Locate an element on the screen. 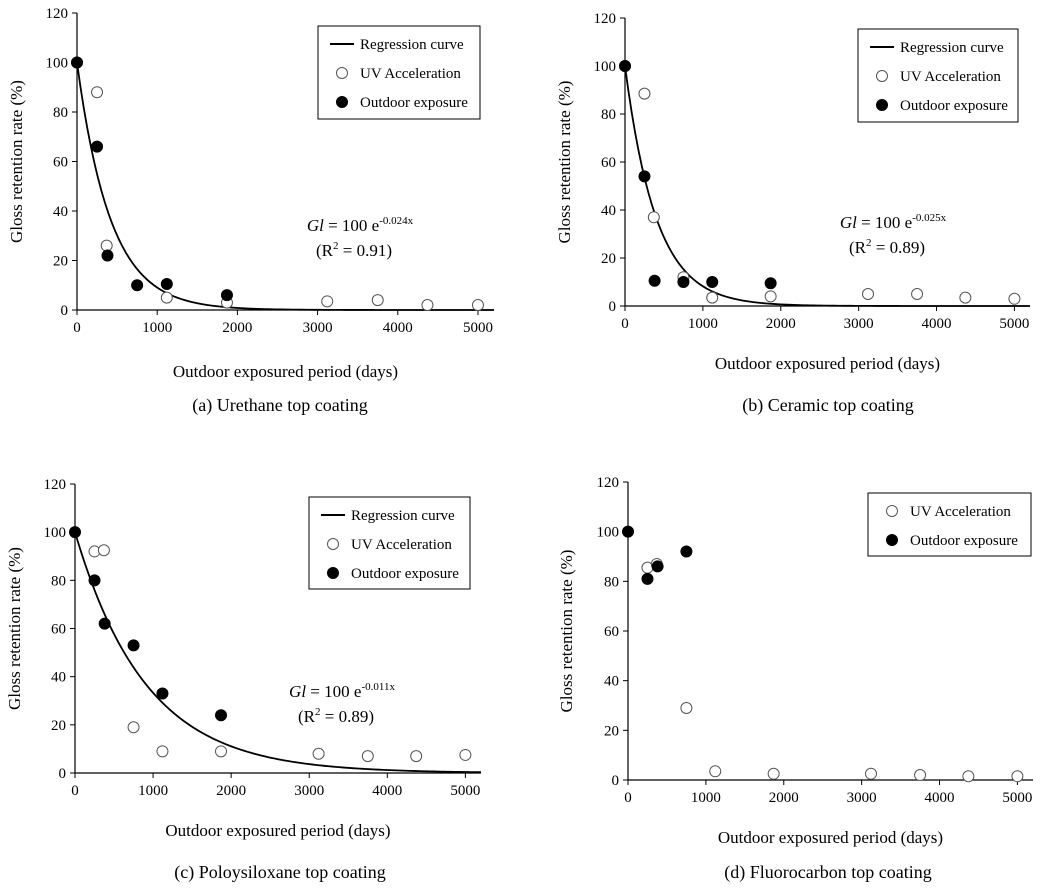 Image resolution: width=1052 pixels, height=889 pixels. caption-a: (a) Urethane top coating is located at coordinates (280, 405).